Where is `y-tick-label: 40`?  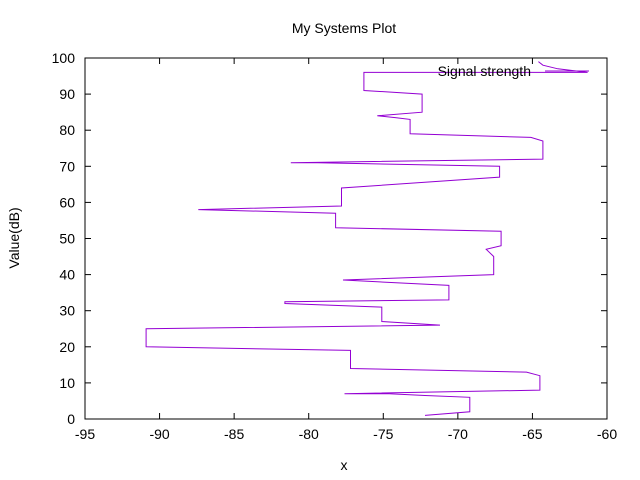
y-tick-label: 40 is located at coordinates (67, 275).